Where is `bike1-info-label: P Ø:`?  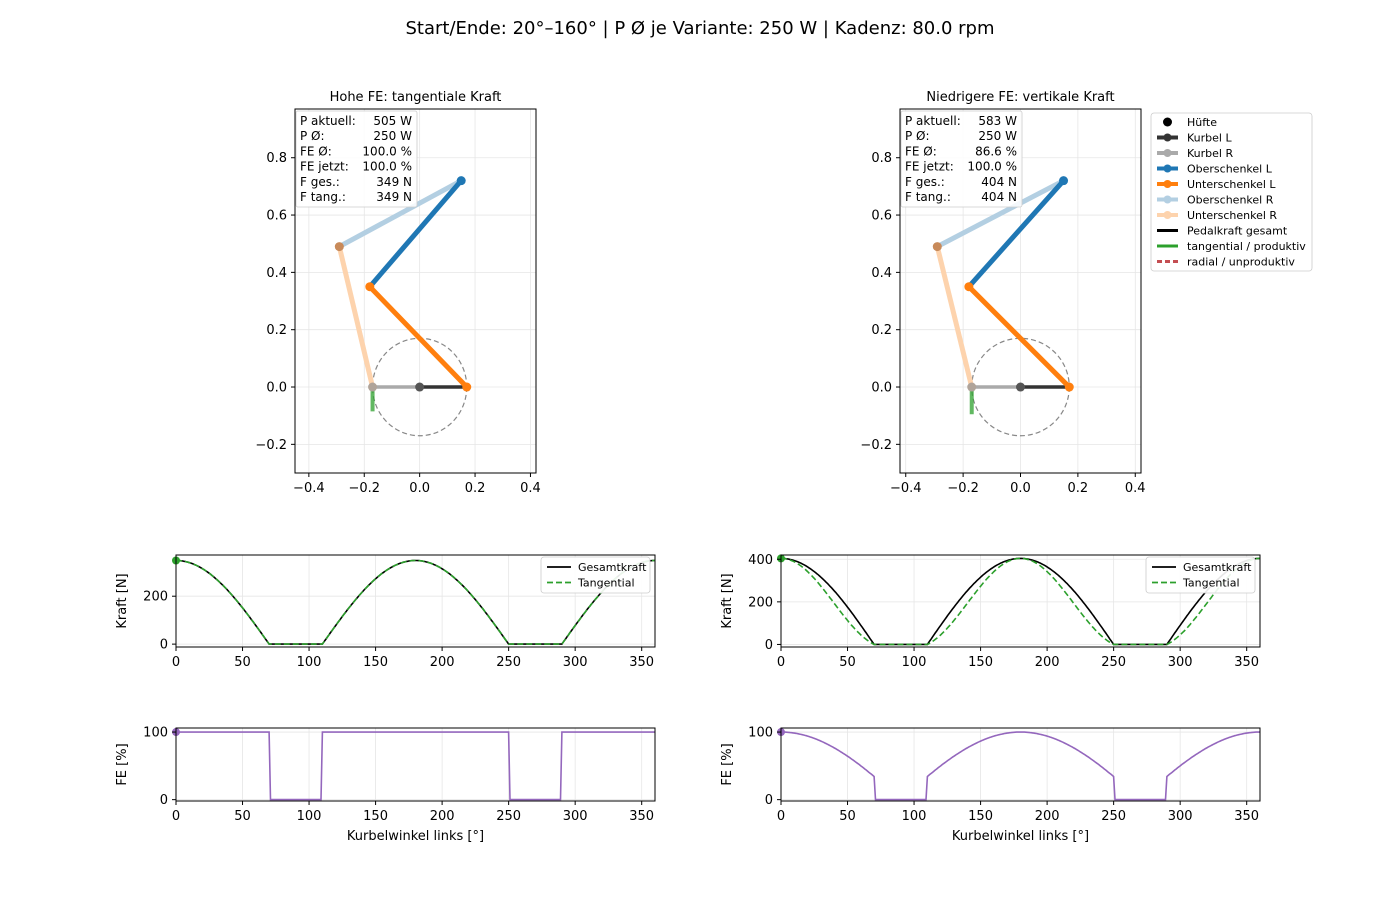
bike1-info-label: P Ø: is located at coordinates (312, 136).